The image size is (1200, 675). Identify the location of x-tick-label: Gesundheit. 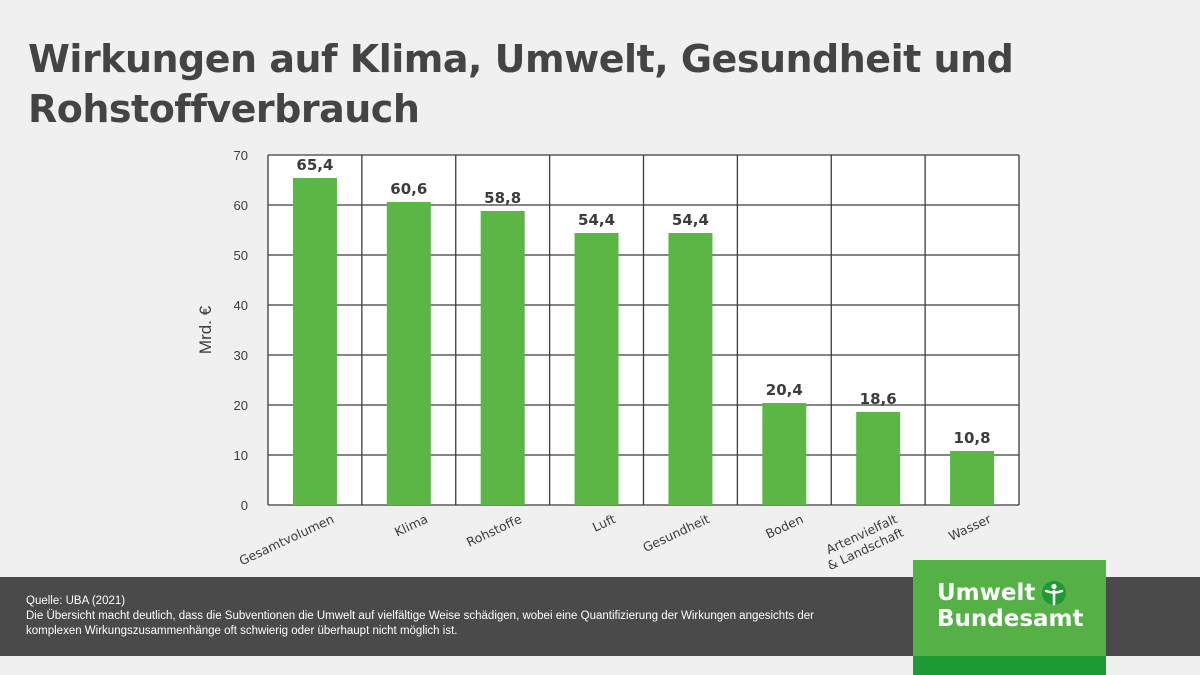
(675, 533).